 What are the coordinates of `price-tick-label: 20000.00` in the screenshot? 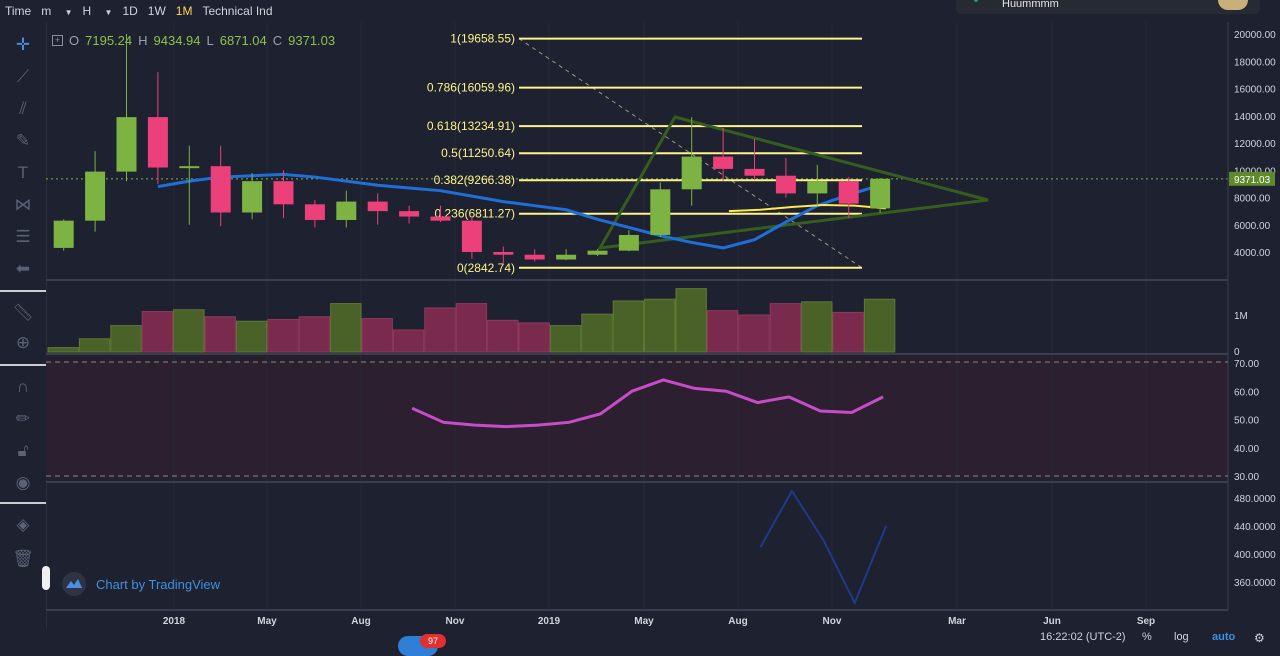 It's located at (1255, 35).